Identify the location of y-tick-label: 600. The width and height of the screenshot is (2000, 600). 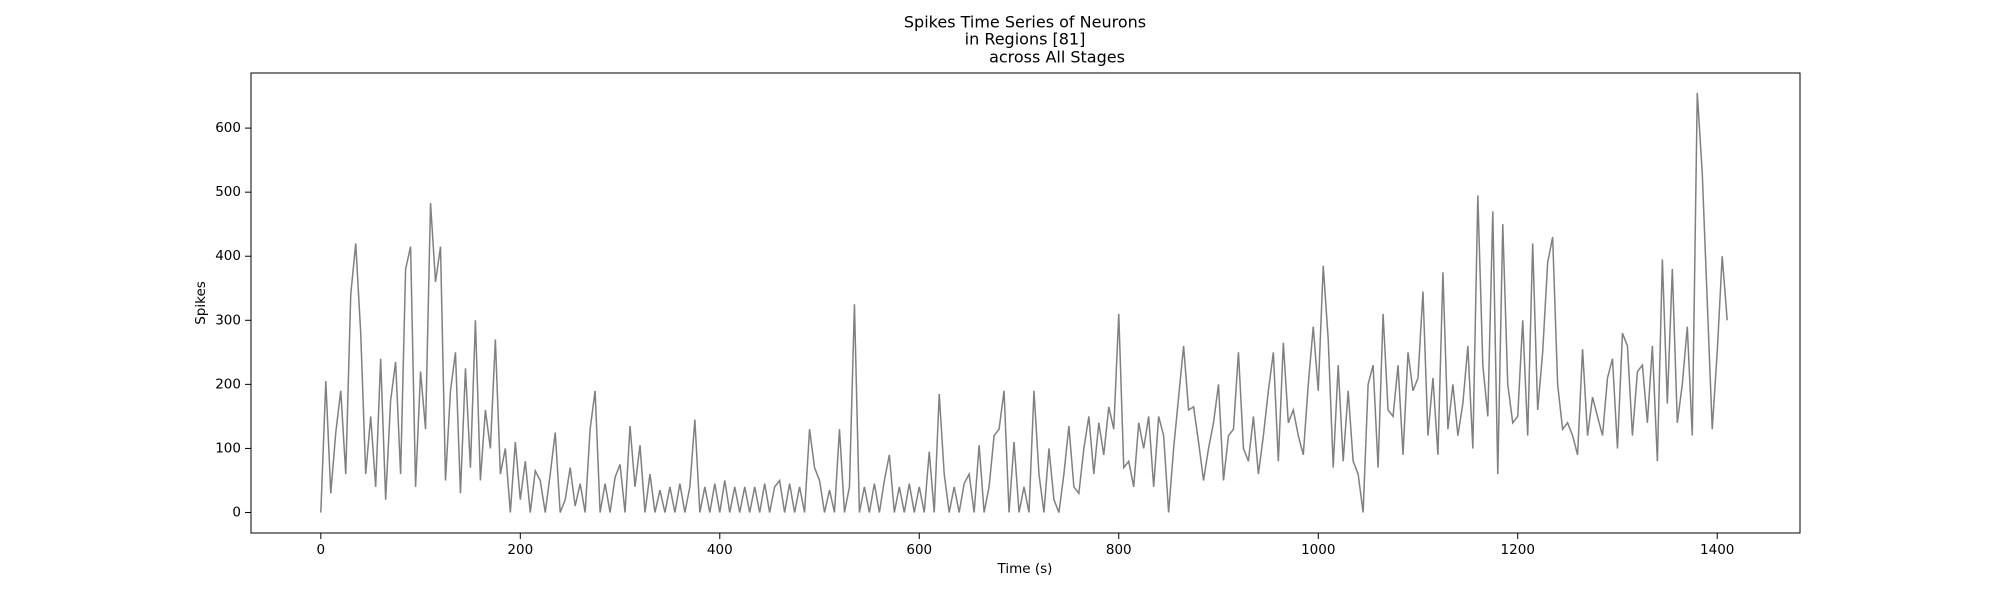
(228, 128).